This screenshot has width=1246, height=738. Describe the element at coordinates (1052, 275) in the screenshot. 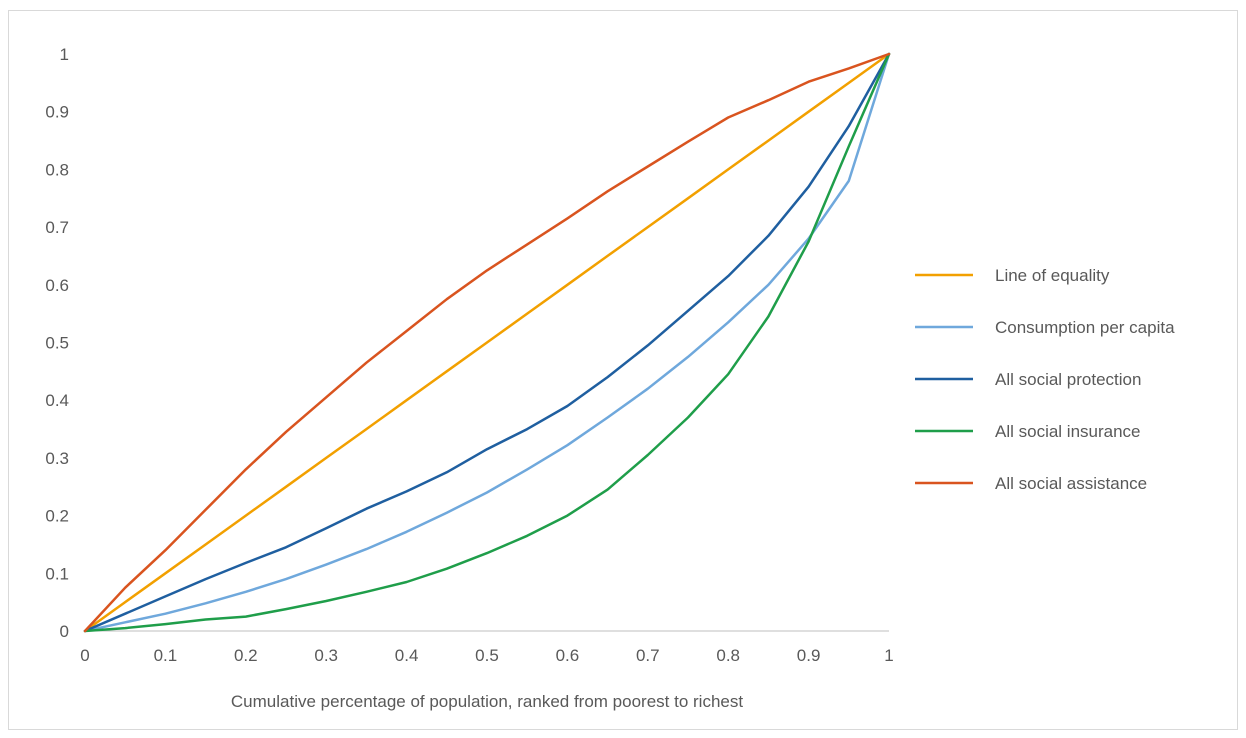

I see `legend-label: Line of equality` at that location.